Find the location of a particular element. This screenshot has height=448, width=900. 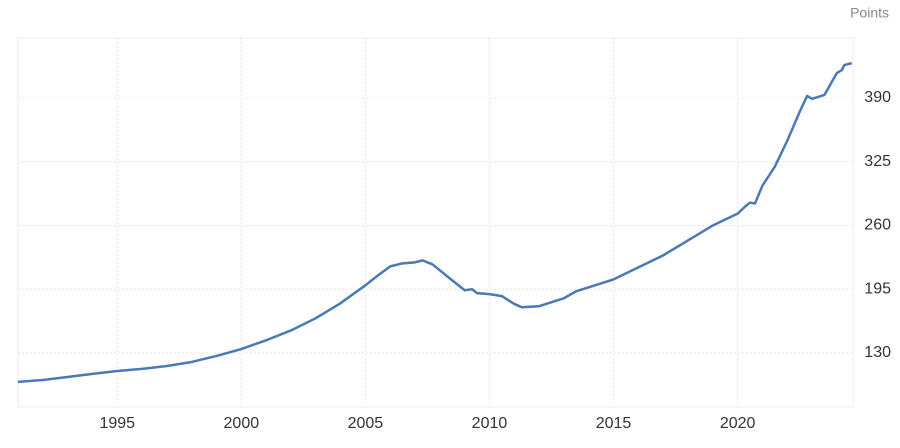

y-tick-label: 390 is located at coordinates (877, 97).